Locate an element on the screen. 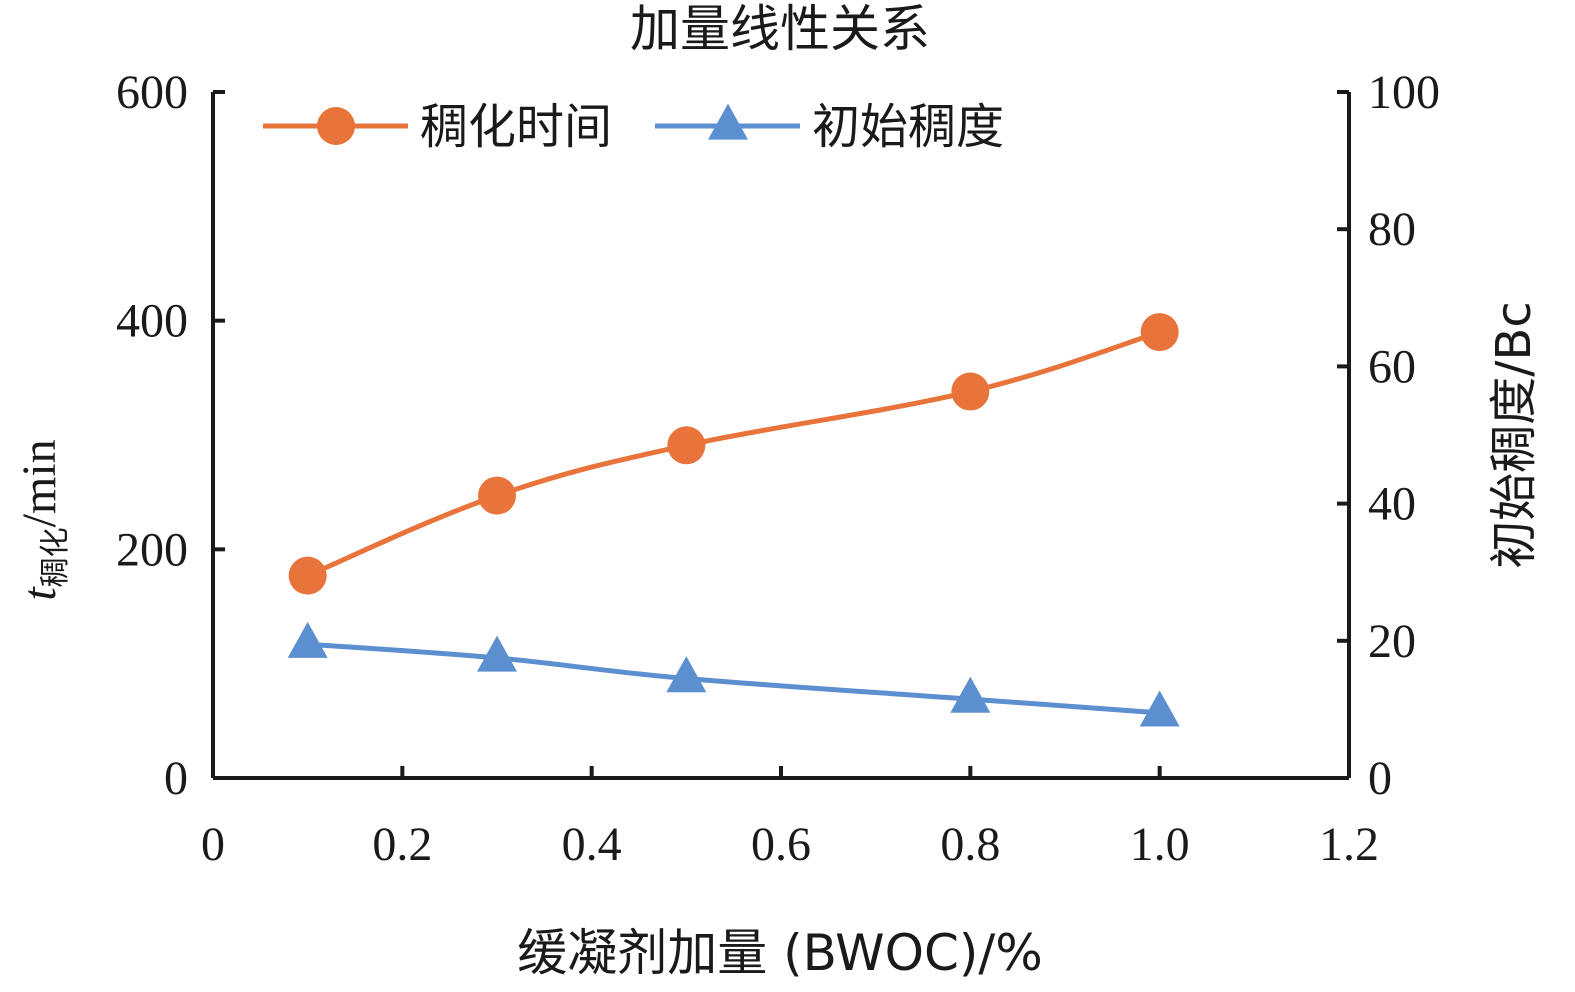 The width and height of the screenshot is (1575, 992). y-tick-label: 0 is located at coordinates (176, 778).